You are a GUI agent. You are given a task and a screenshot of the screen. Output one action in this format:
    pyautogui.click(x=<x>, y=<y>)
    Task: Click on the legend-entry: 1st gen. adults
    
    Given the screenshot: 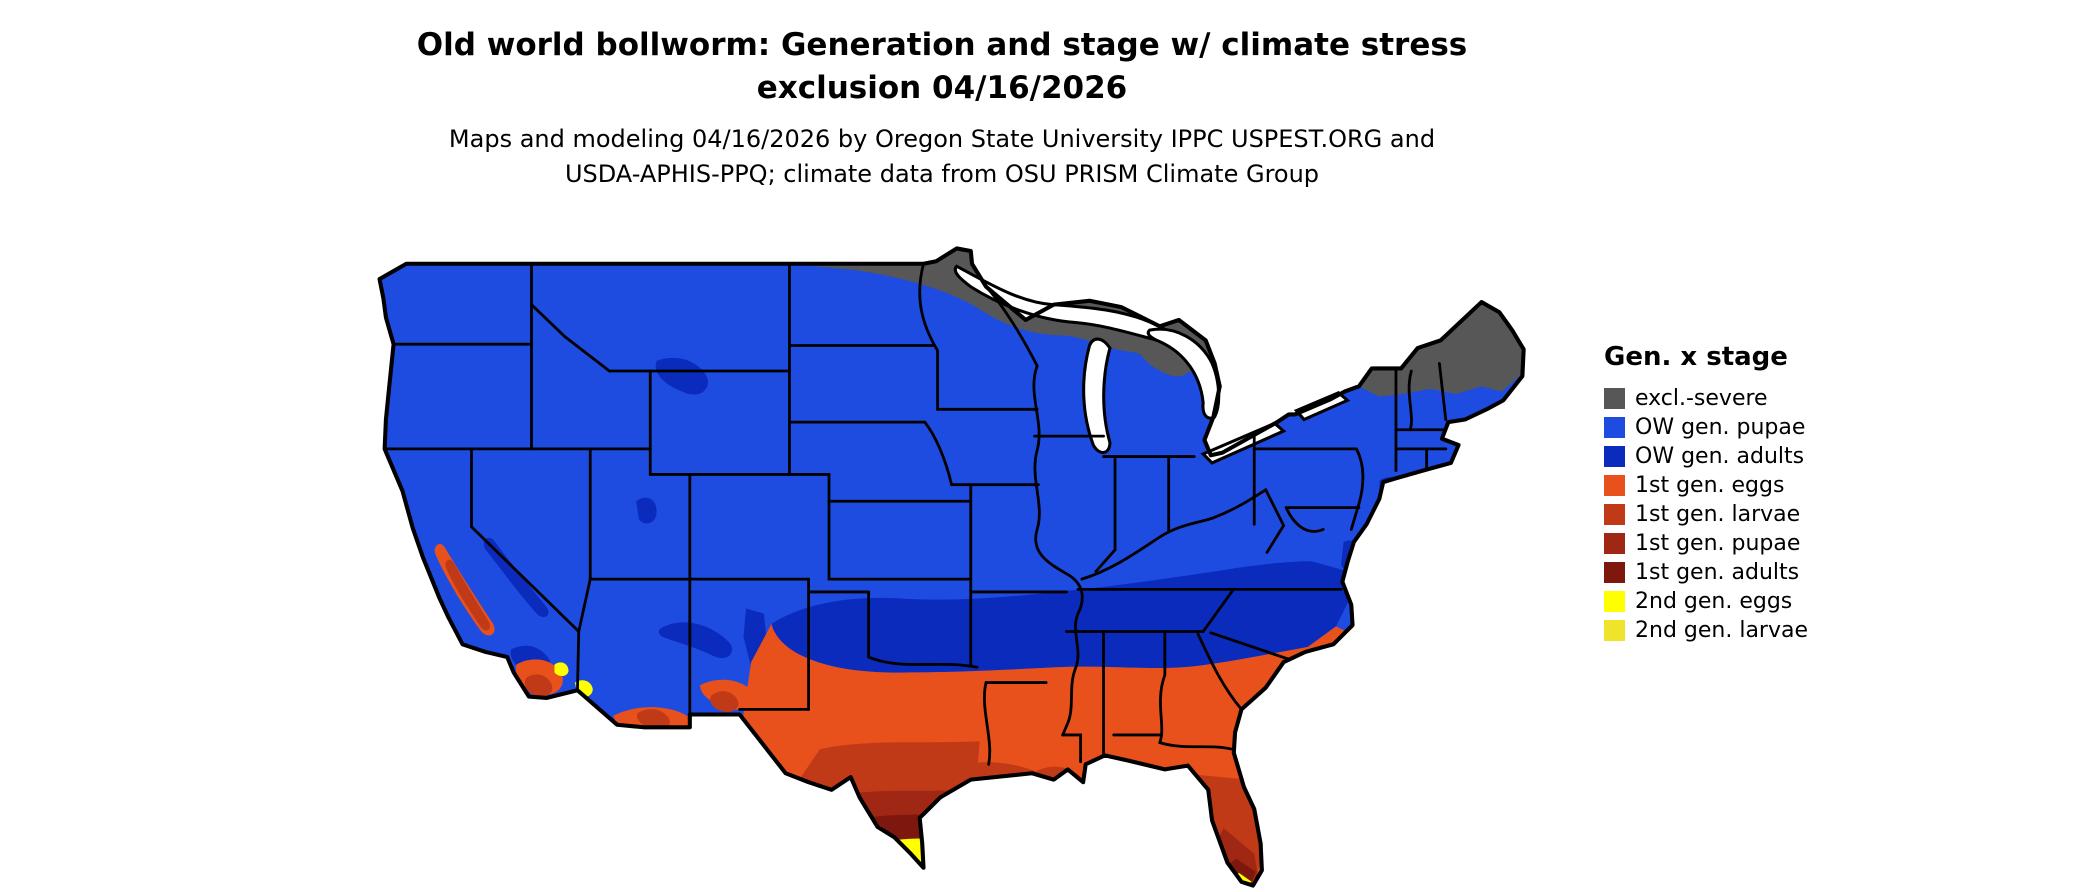 What is the action you would take?
    pyautogui.click(x=1706, y=572)
    